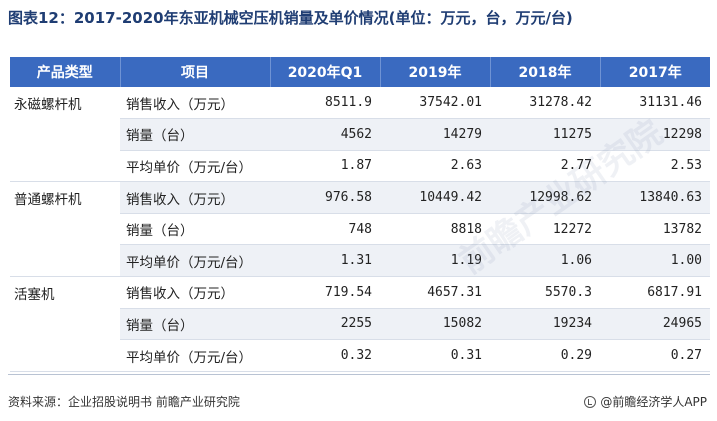  I want to click on value-cell: 1.87, so click(325, 166).